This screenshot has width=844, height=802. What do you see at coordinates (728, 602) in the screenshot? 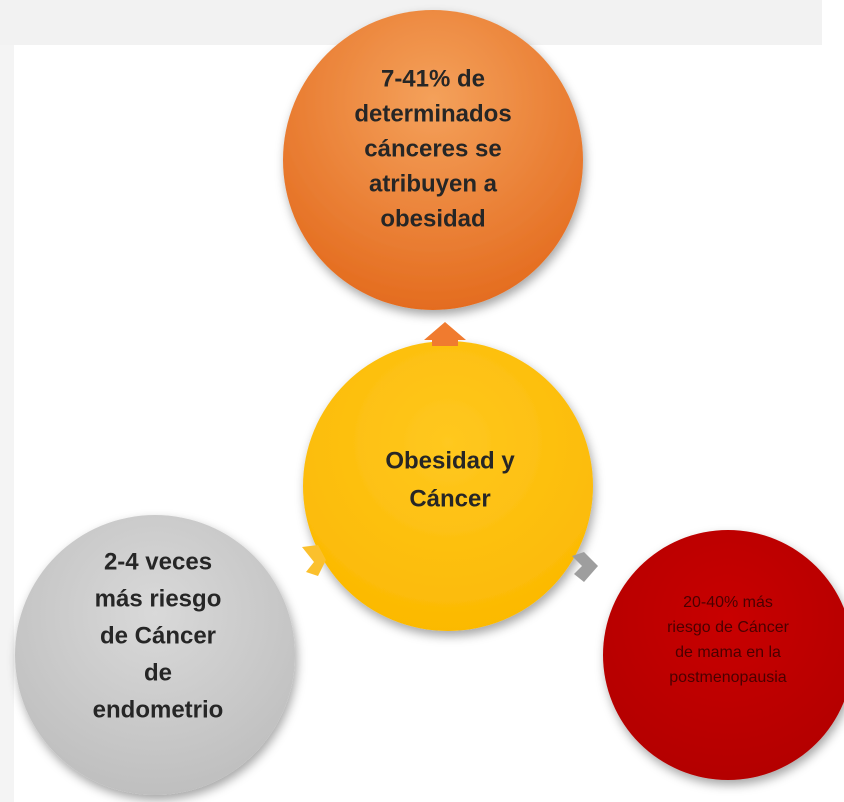
I see `node-label: 20-40% más` at bounding box center [728, 602].